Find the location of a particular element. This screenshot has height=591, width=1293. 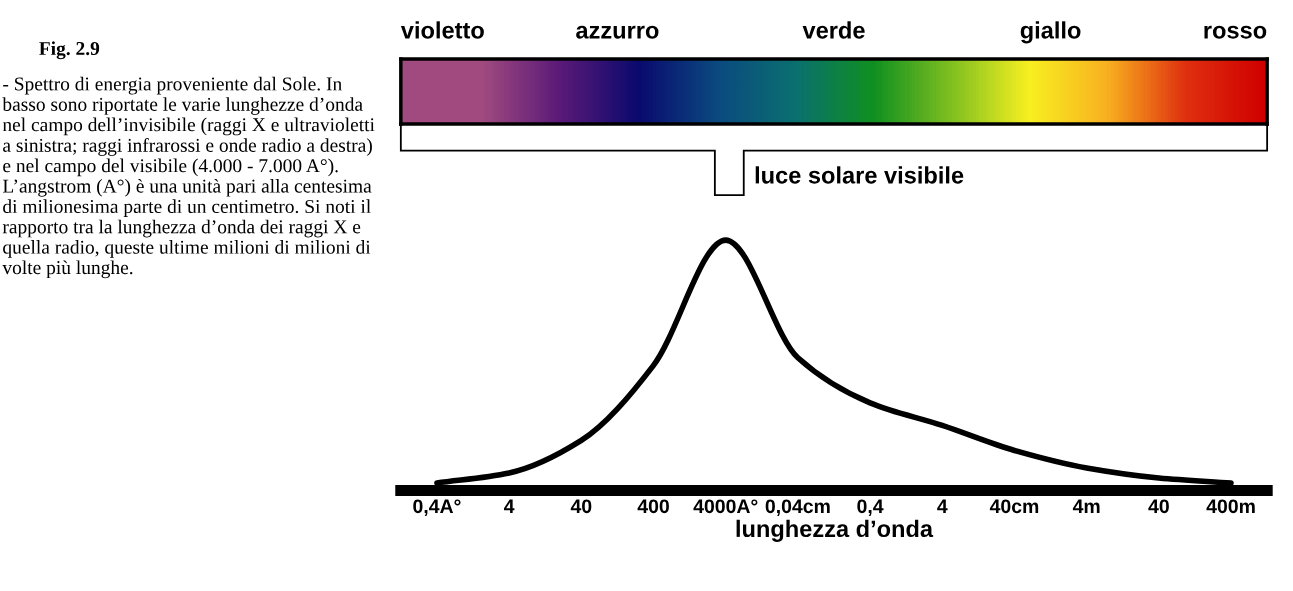

x-tick-label: 400m is located at coordinates (1230, 506).